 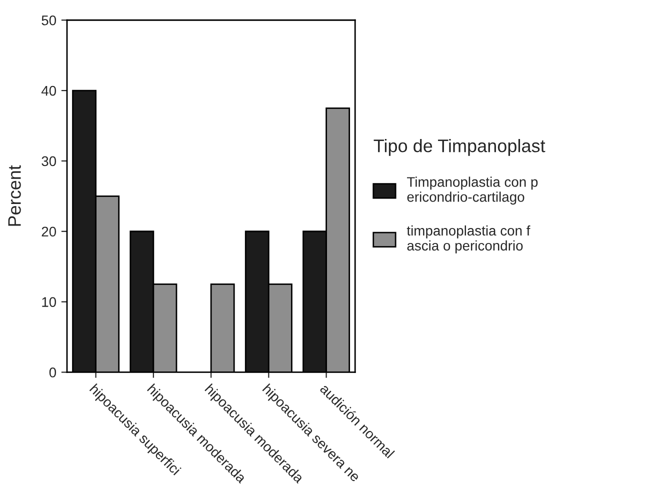 What do you see at coordinates (14, 195) in the screenshot?
I see `y-axis-title: Percent` at bounding box center [14, 195].